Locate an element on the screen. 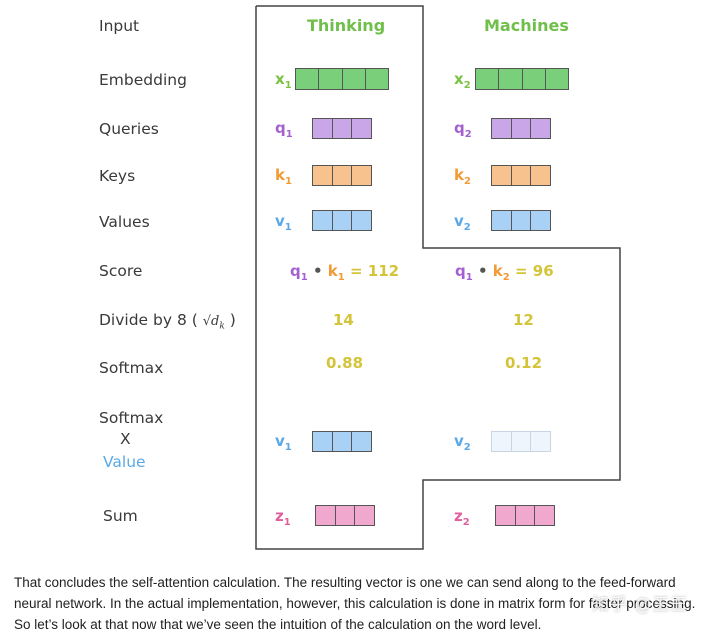 This screenshot has height=636, width=720. q1-symbol: q1 is located at coordinates (284, 129).